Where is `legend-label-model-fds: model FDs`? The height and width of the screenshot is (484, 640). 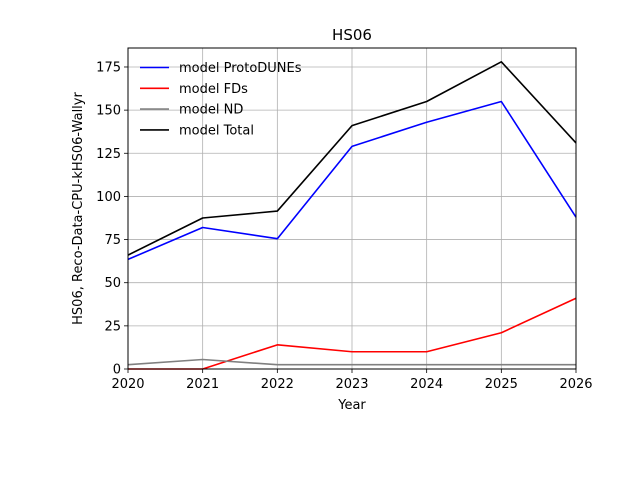 legend-label-model-fds: model FDs is located at coordinates (213, 89).